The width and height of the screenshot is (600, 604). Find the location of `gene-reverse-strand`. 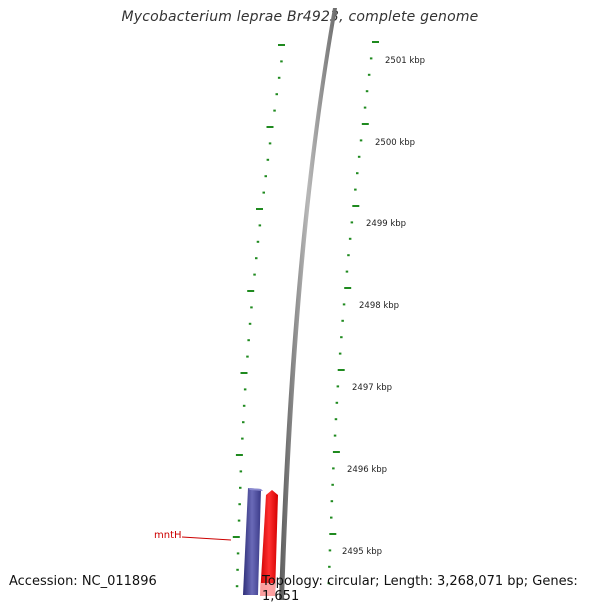

gene-reverse-strand is located at coordinates (253, 541).